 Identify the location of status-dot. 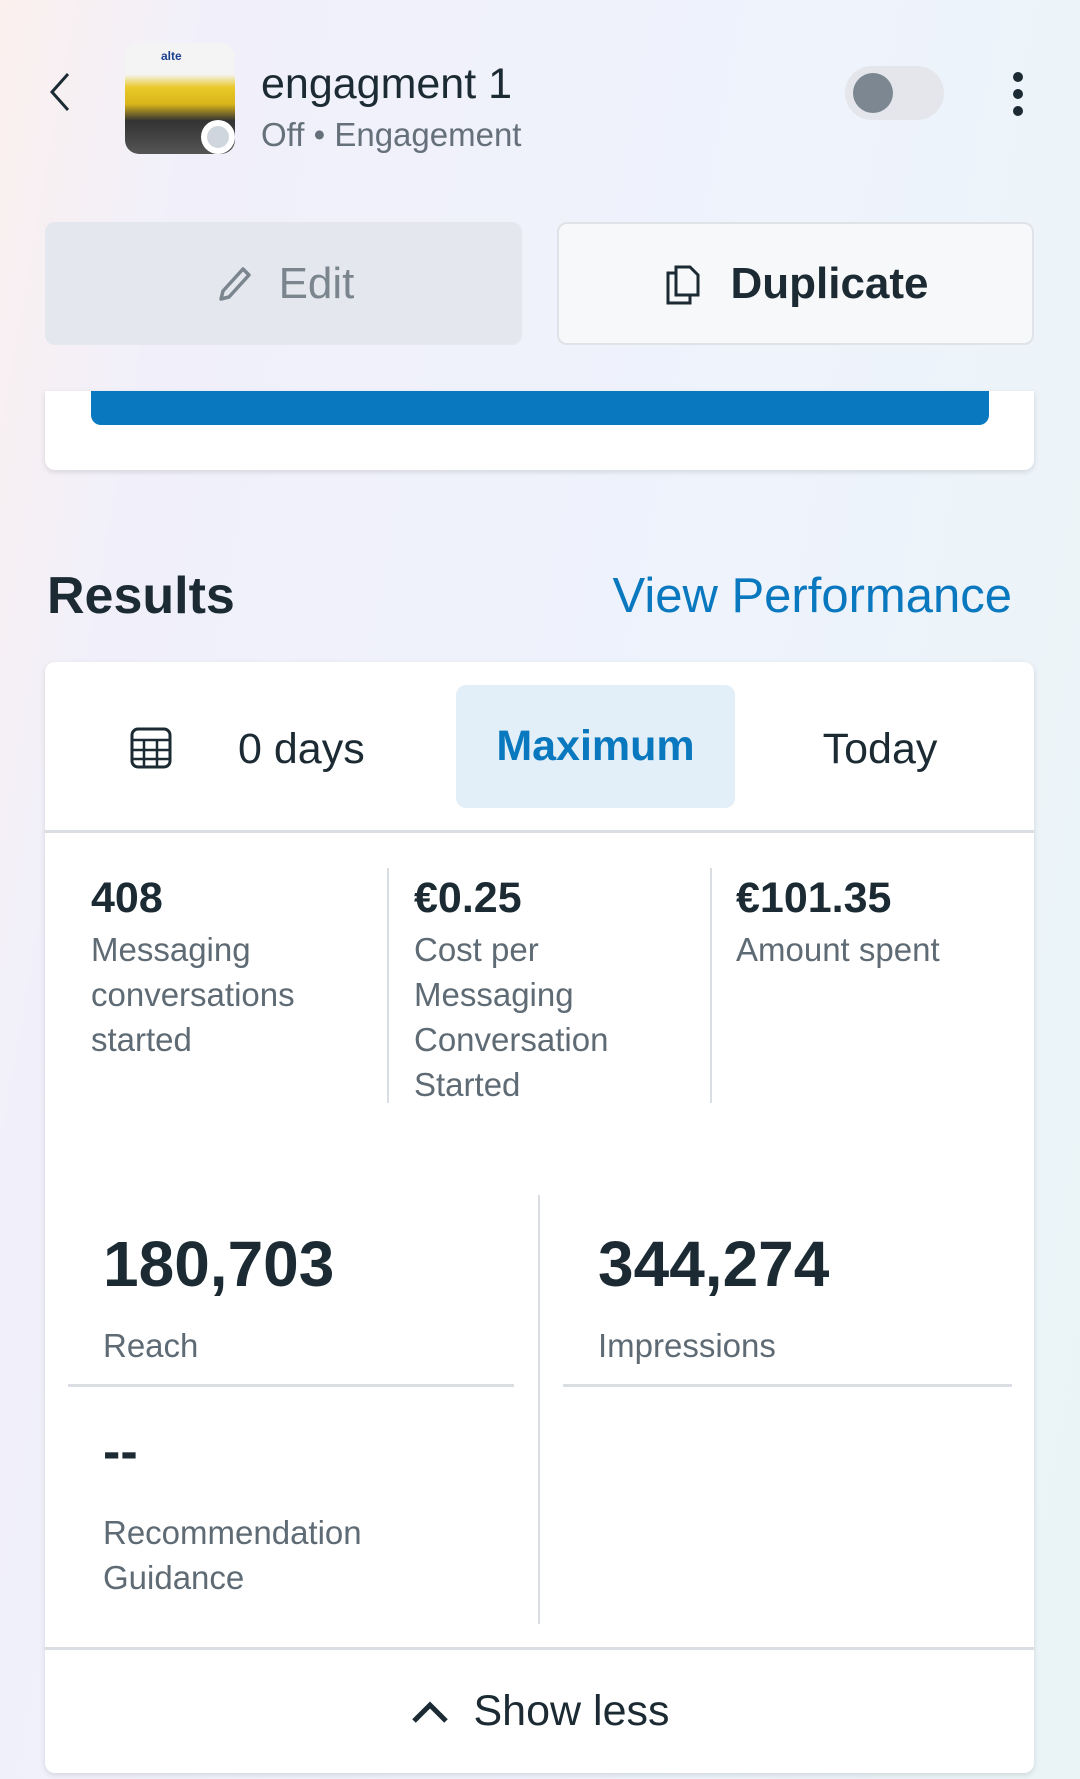
(218, 137).